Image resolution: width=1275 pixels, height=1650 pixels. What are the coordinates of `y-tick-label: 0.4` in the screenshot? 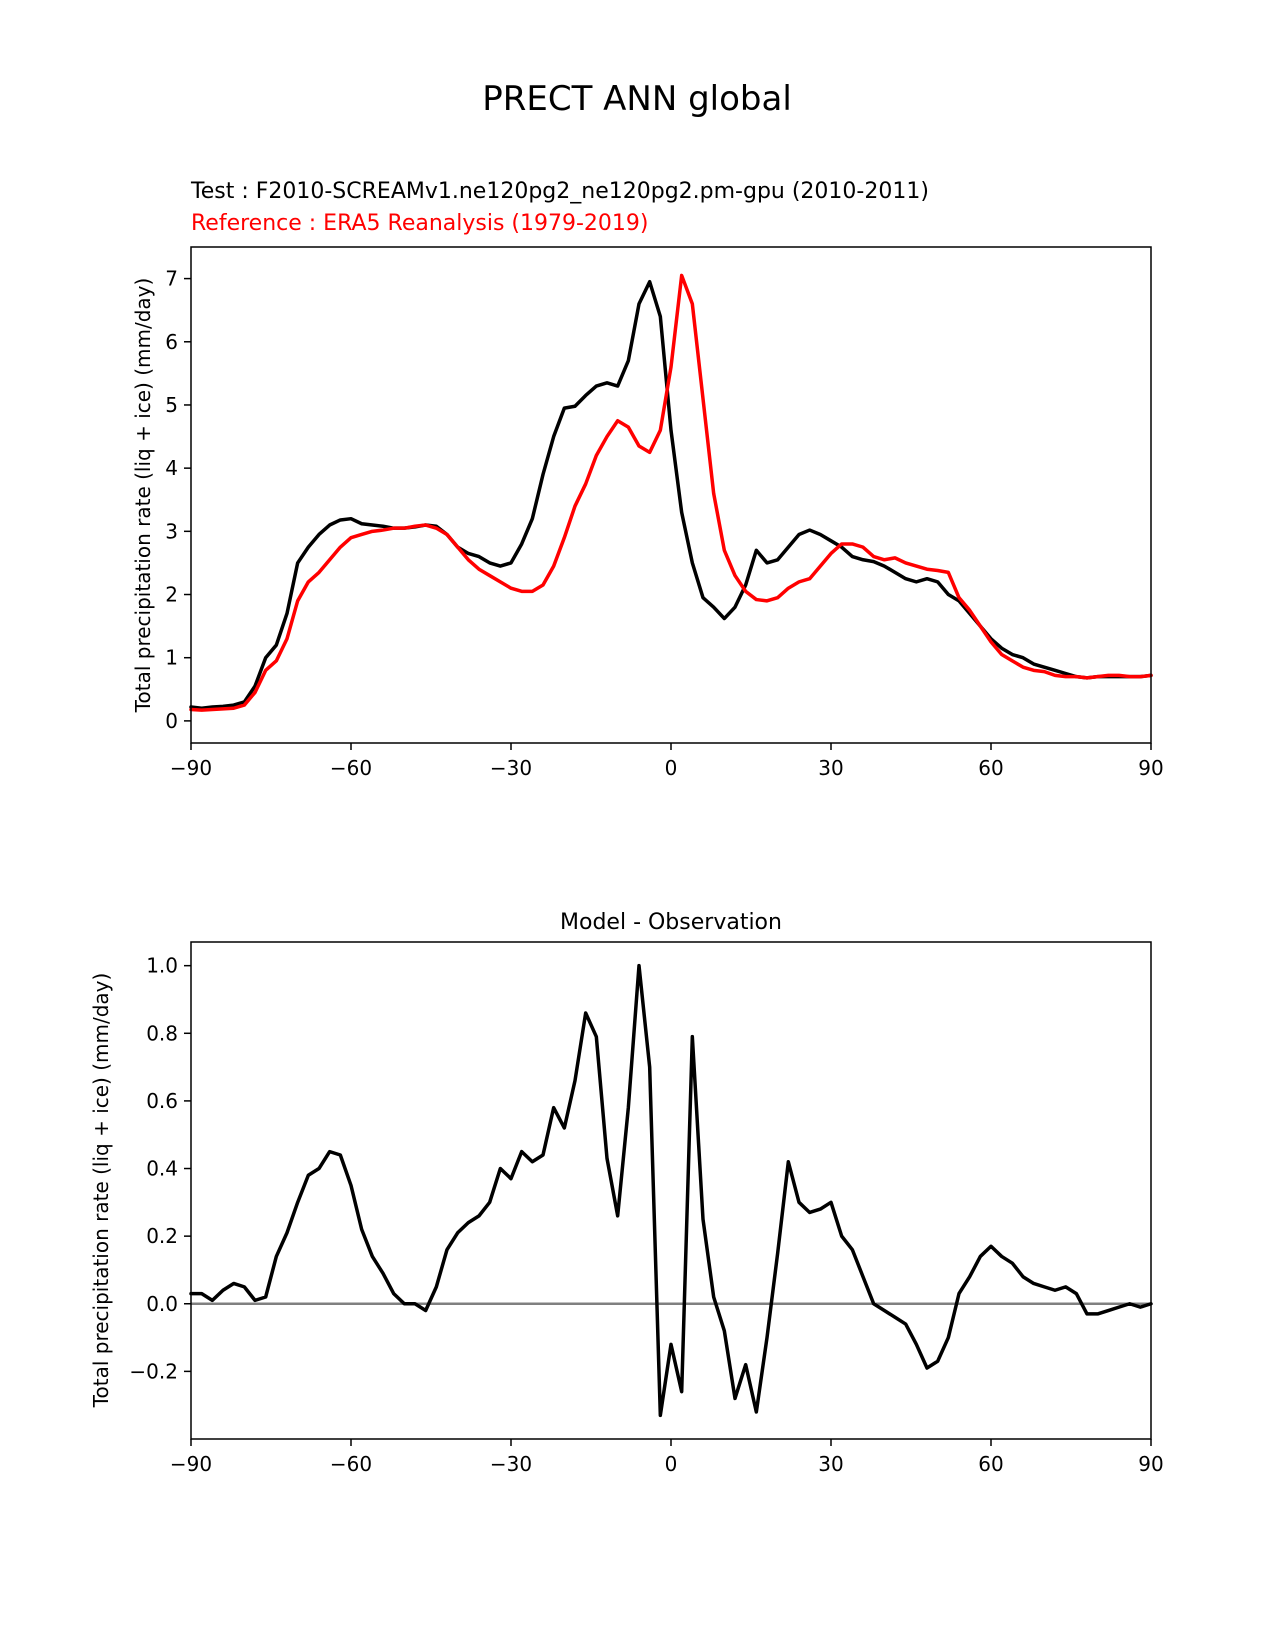 It's located at (162, 1169).